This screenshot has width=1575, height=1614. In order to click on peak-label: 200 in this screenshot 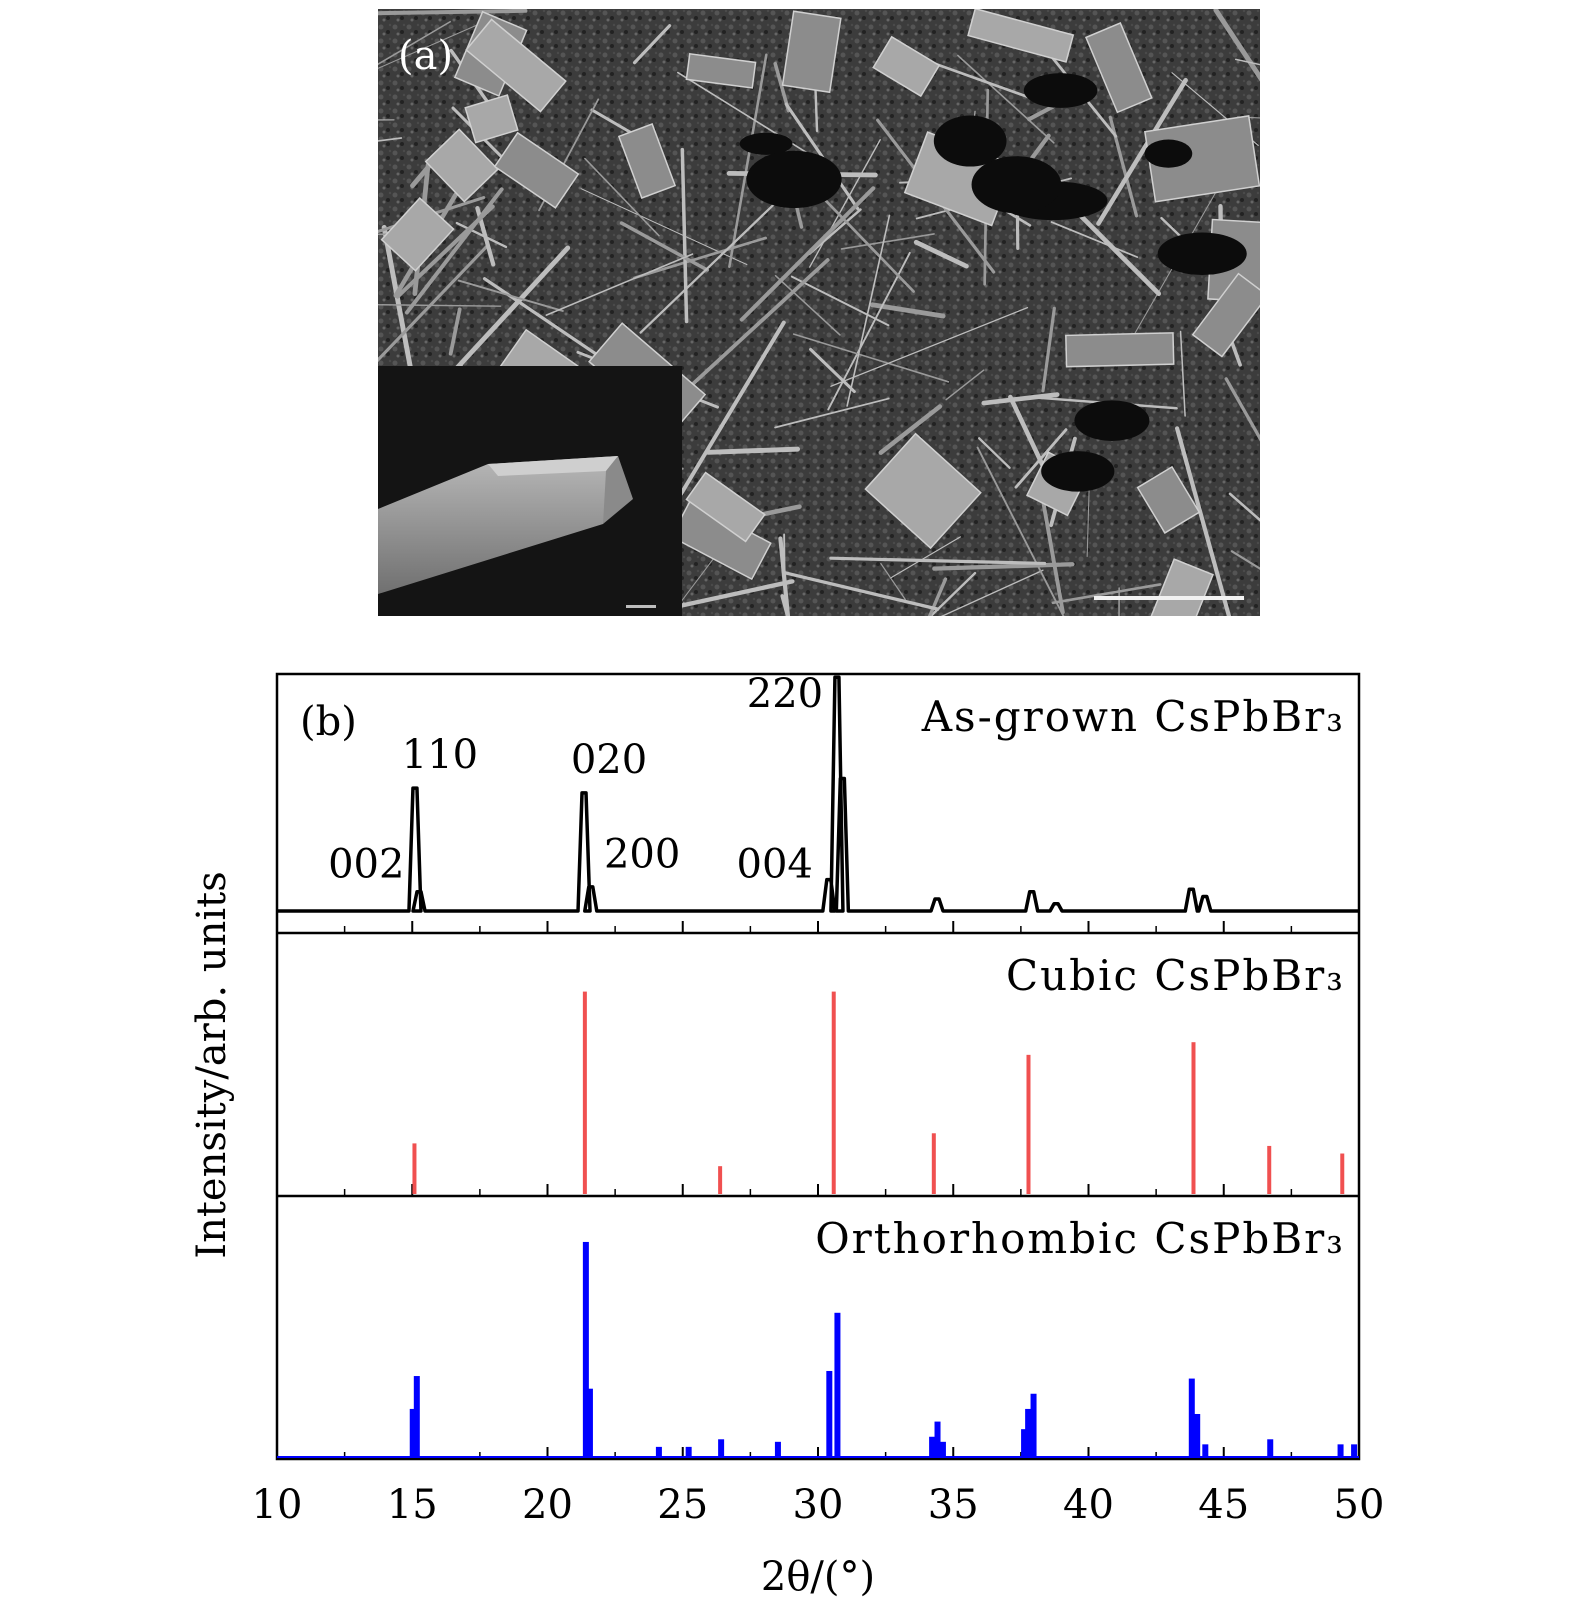, I will do `click(642, 855)`.